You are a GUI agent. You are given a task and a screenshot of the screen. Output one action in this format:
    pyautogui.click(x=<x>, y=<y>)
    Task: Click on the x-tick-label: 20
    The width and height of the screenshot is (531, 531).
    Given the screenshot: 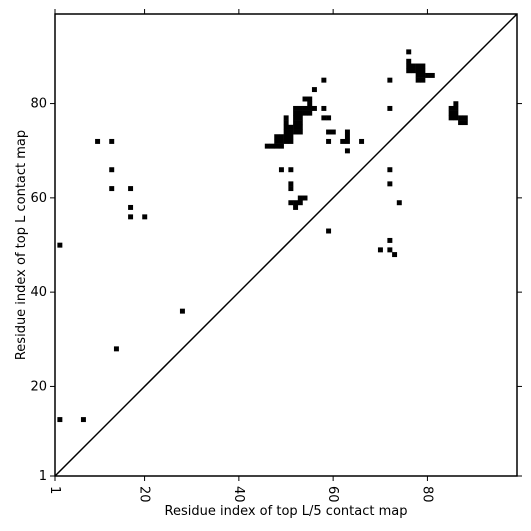 What is the action you would take?
    pyautogui.click(x=144, y=494)
    